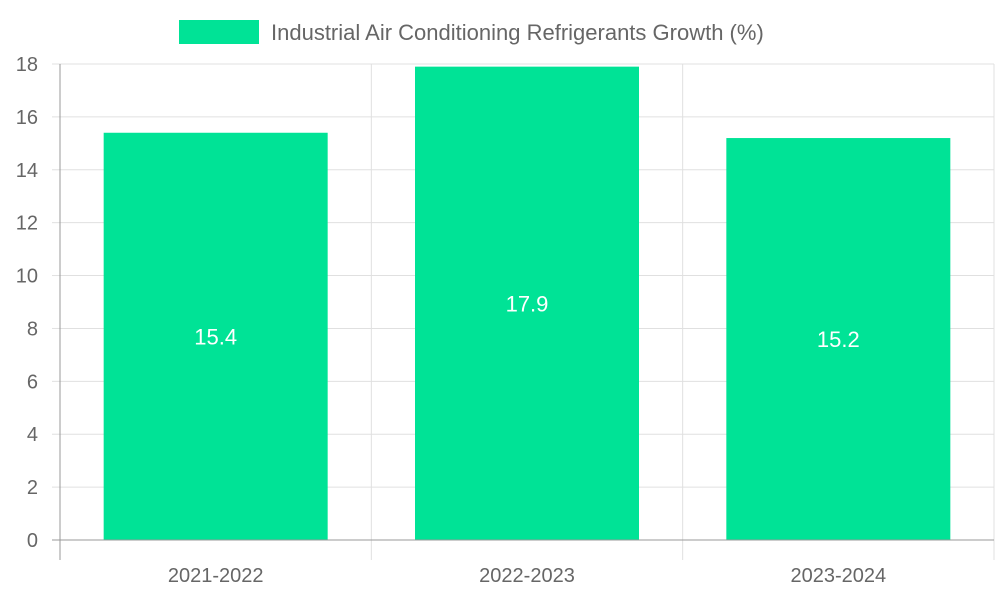 This screenshot has width=1000, height=600. Describe the element at coordinates (27, 65) in the screenshot. I see `y-tick-label: 18` at that location.